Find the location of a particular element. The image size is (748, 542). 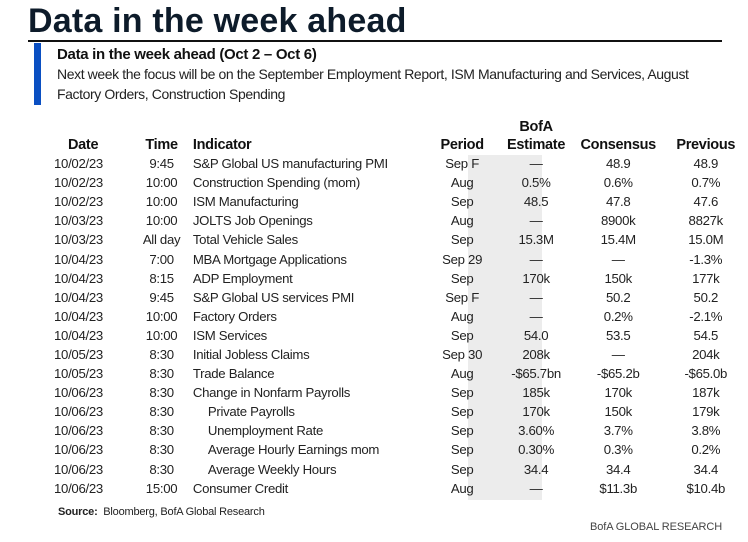

column-header-time: Time is located at coordinates (161, 145).